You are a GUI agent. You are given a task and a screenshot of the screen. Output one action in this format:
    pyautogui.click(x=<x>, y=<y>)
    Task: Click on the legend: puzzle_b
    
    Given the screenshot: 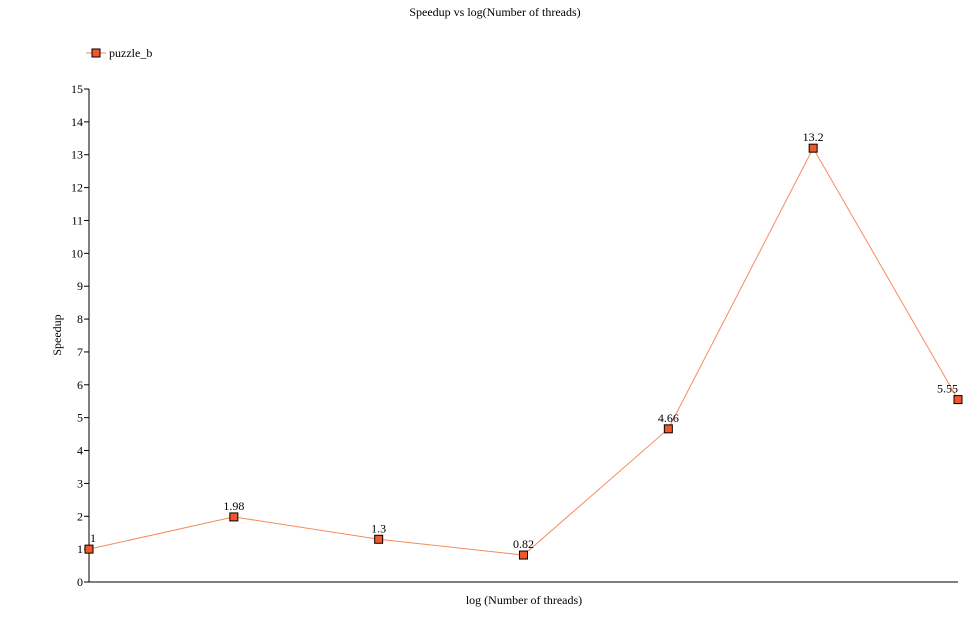 What is the action you would take?
    pyautogui.click(x=119, y=53)
    